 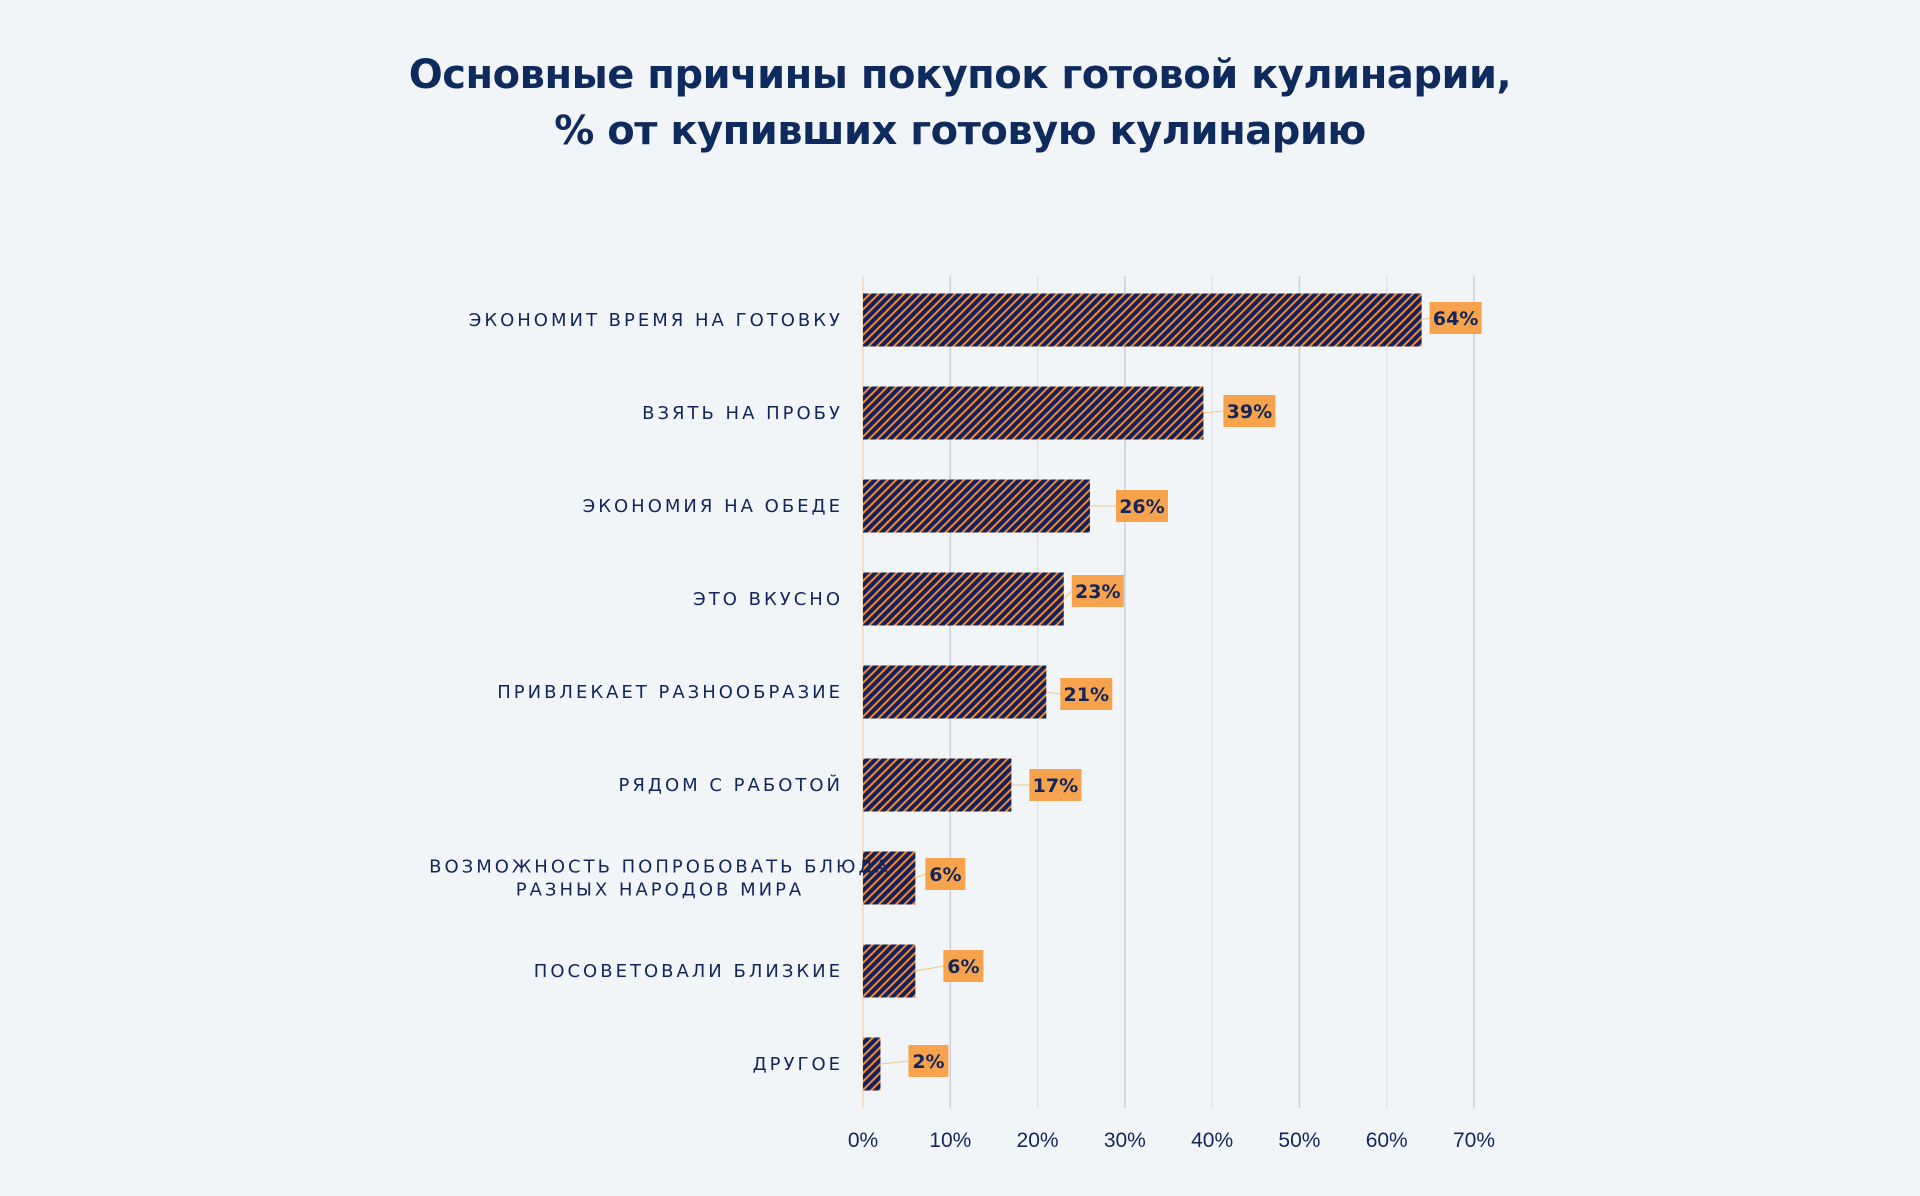 I want to click on category-label: ЭКОНОМИЯ НА ОБЕДЕ, so click(x=713, y=506).